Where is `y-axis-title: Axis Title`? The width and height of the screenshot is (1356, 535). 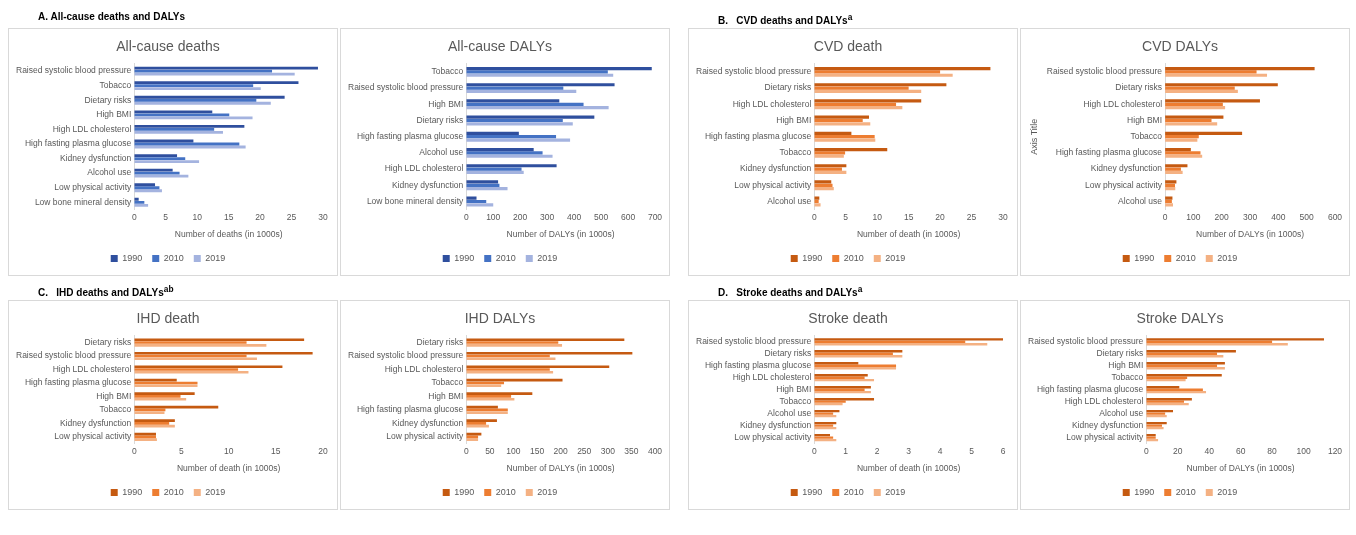
y-axis-title: Axis Title is located at coordinates (1033, 136).